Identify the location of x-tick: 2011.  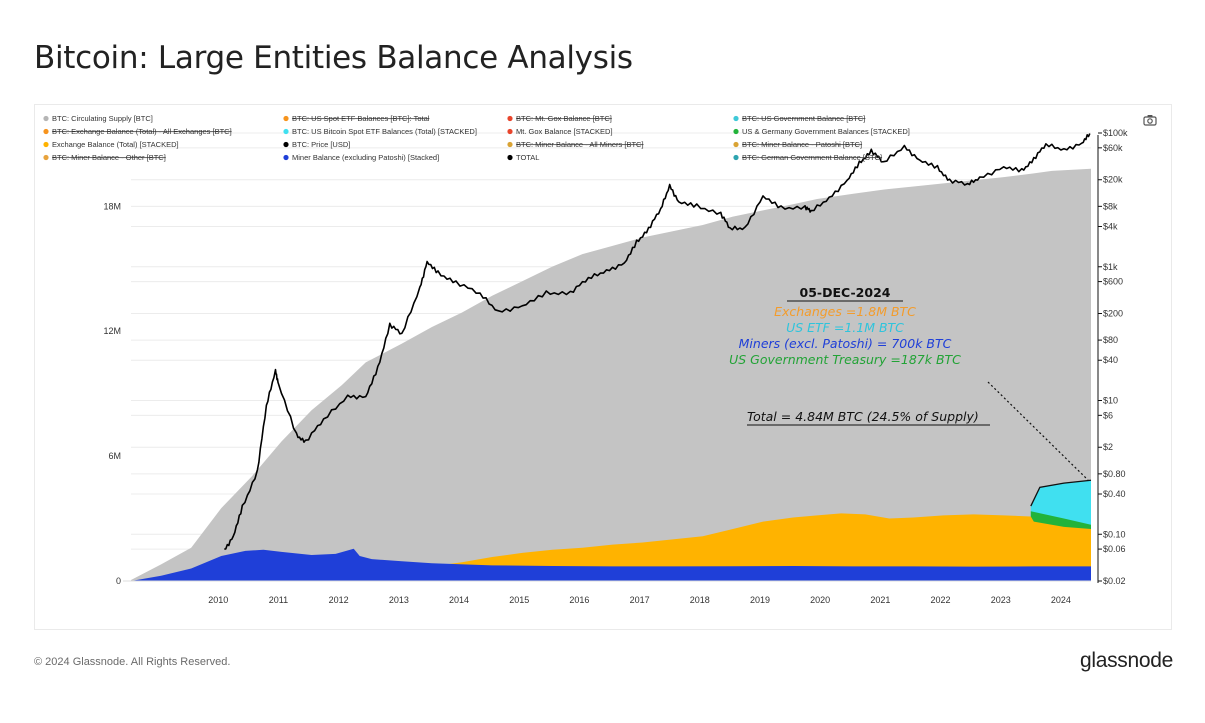
(278, 600).